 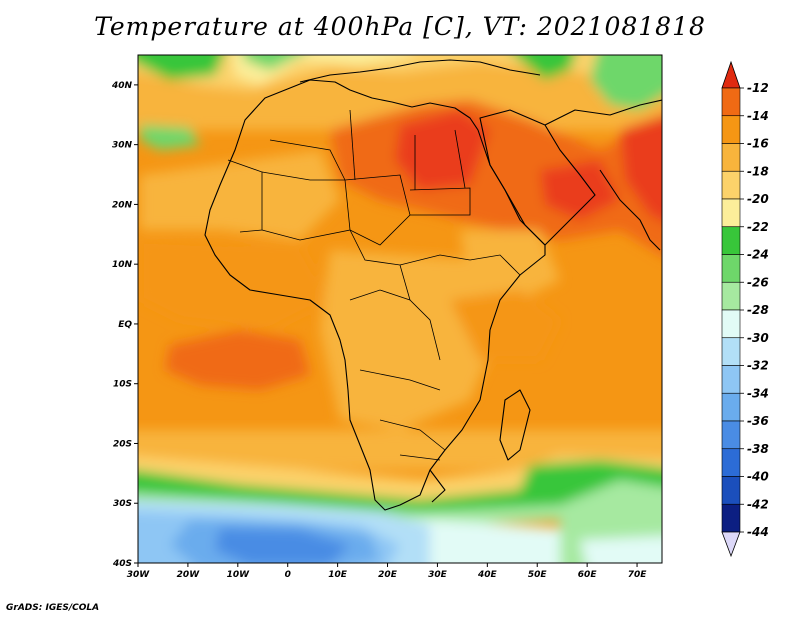 I want to click on lat-label: 40N, so click(x=122, y=86).